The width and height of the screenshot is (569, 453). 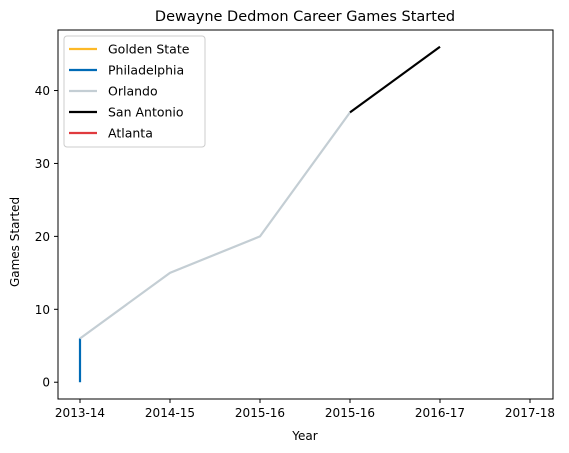 I want to click on y-tick-label: 20, so click(x=42, y=237).